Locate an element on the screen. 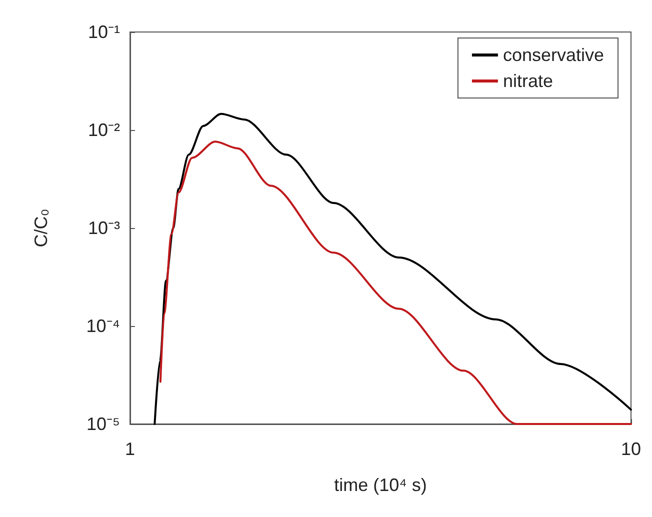  legend-label: conservative is located at coordinates (553, 55).